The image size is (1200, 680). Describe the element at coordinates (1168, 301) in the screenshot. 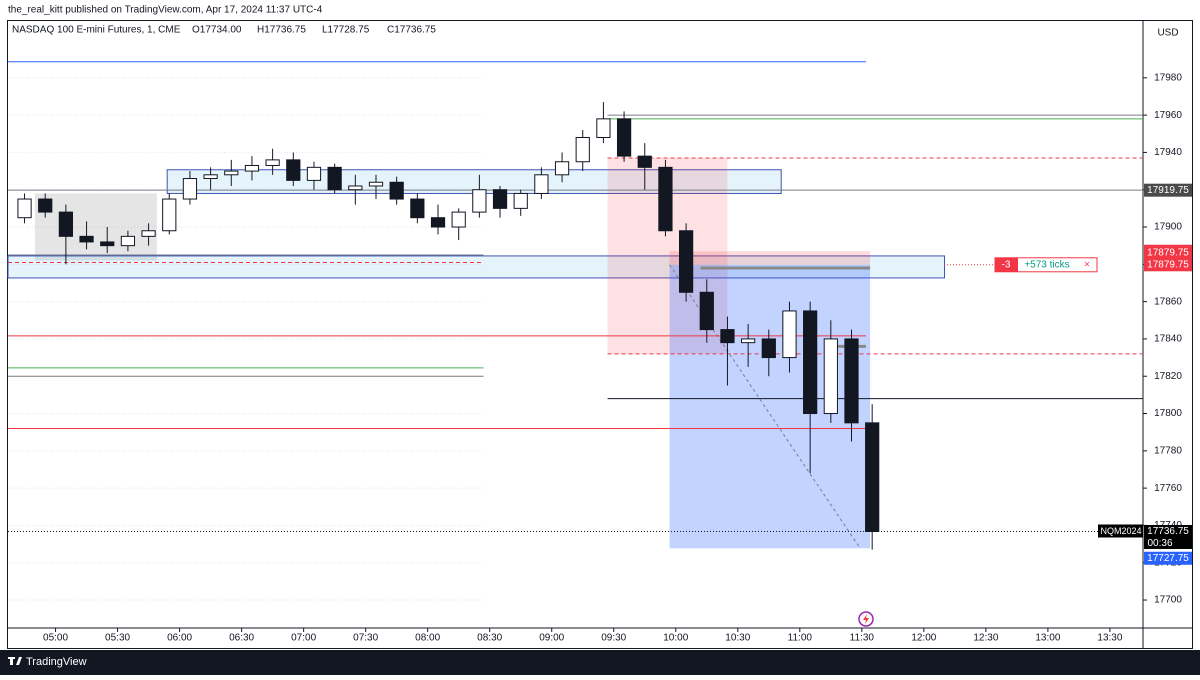

I see `y-tick-label: 17860` at that location.